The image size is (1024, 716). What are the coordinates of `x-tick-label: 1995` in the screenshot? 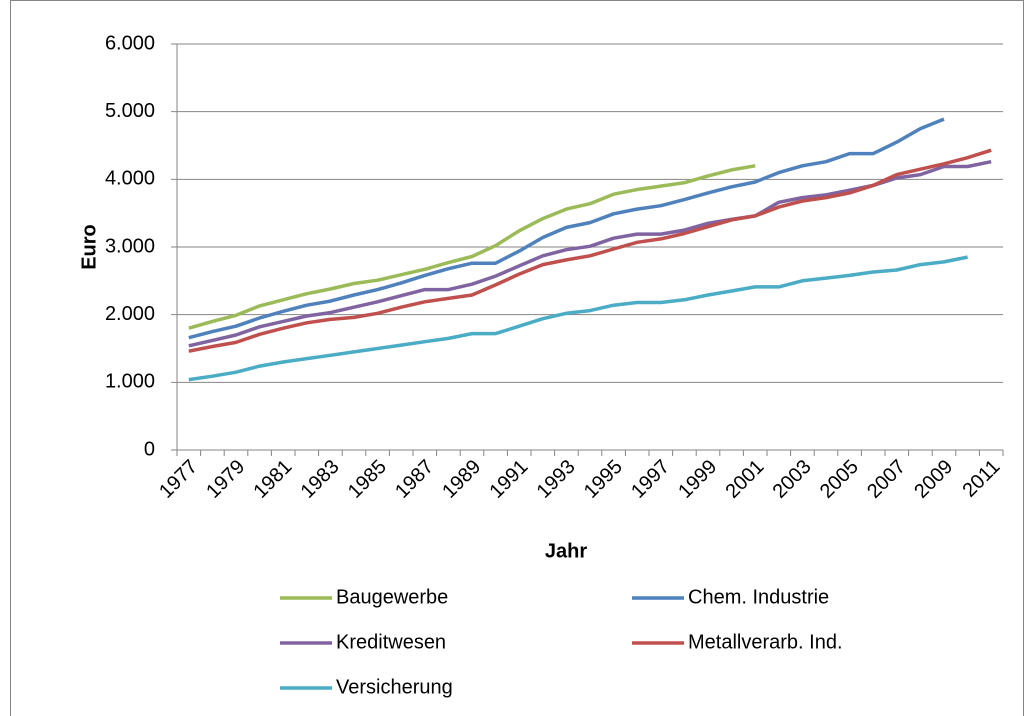 It's located at (603, 479).